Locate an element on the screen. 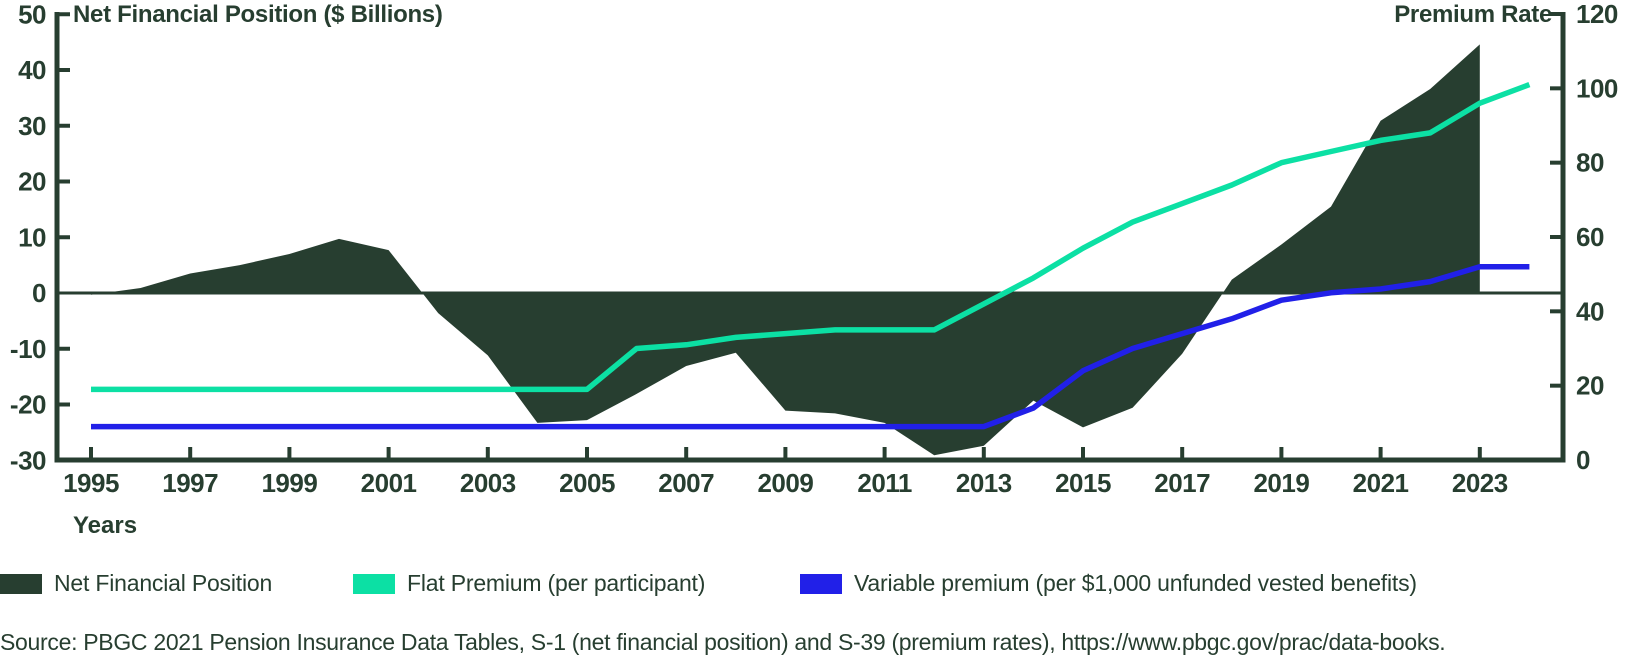 The image size is (1626, 660). legend-swatch-flat-premium is located at coordinates (374, 583).